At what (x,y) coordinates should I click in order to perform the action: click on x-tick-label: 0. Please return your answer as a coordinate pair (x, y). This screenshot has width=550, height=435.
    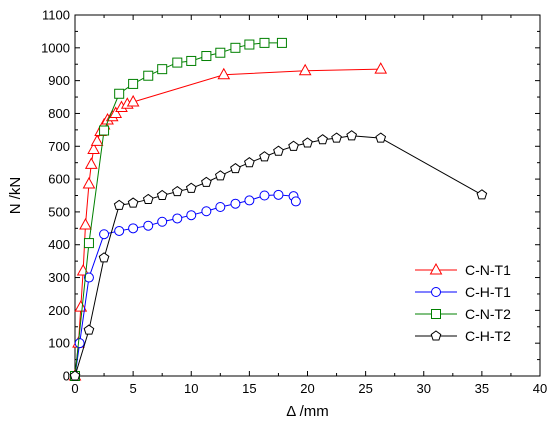
    Looking at the image, I should click on (74, 388).